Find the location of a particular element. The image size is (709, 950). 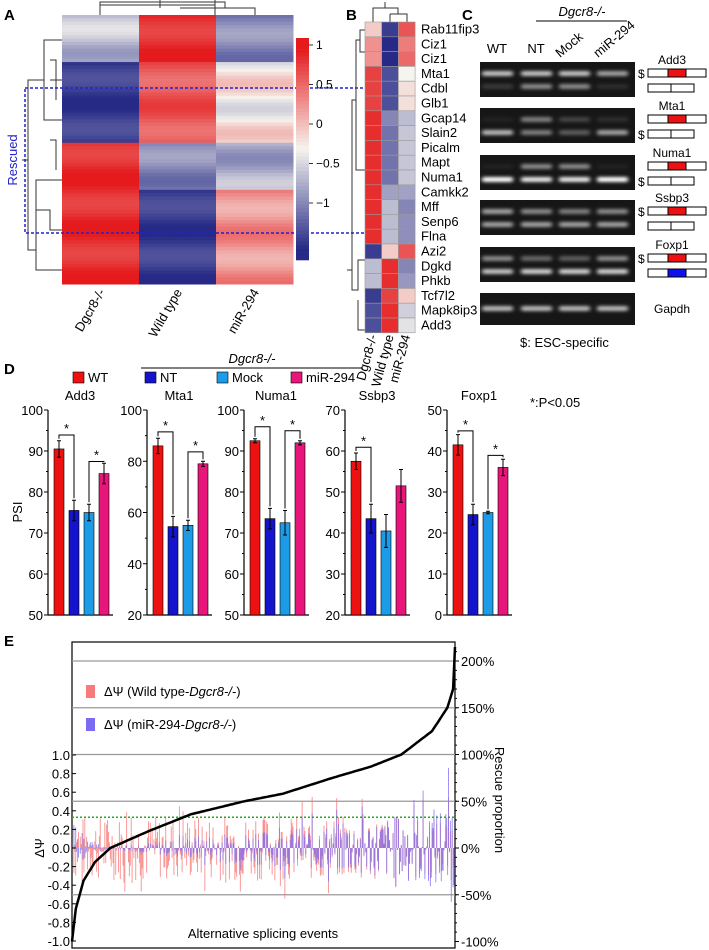

colorbar-tick-label: 1 is located at coordinates (319, 45).